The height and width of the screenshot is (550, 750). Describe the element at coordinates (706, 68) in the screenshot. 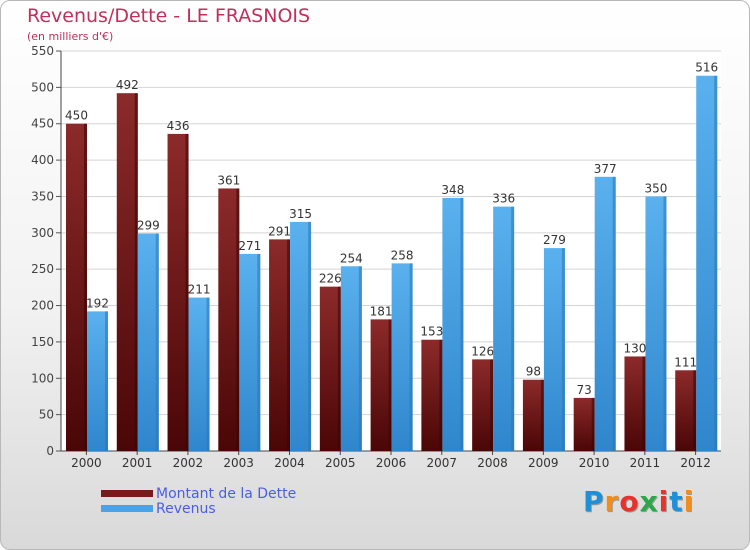

I see `data-label-revenus: 516` at that location.